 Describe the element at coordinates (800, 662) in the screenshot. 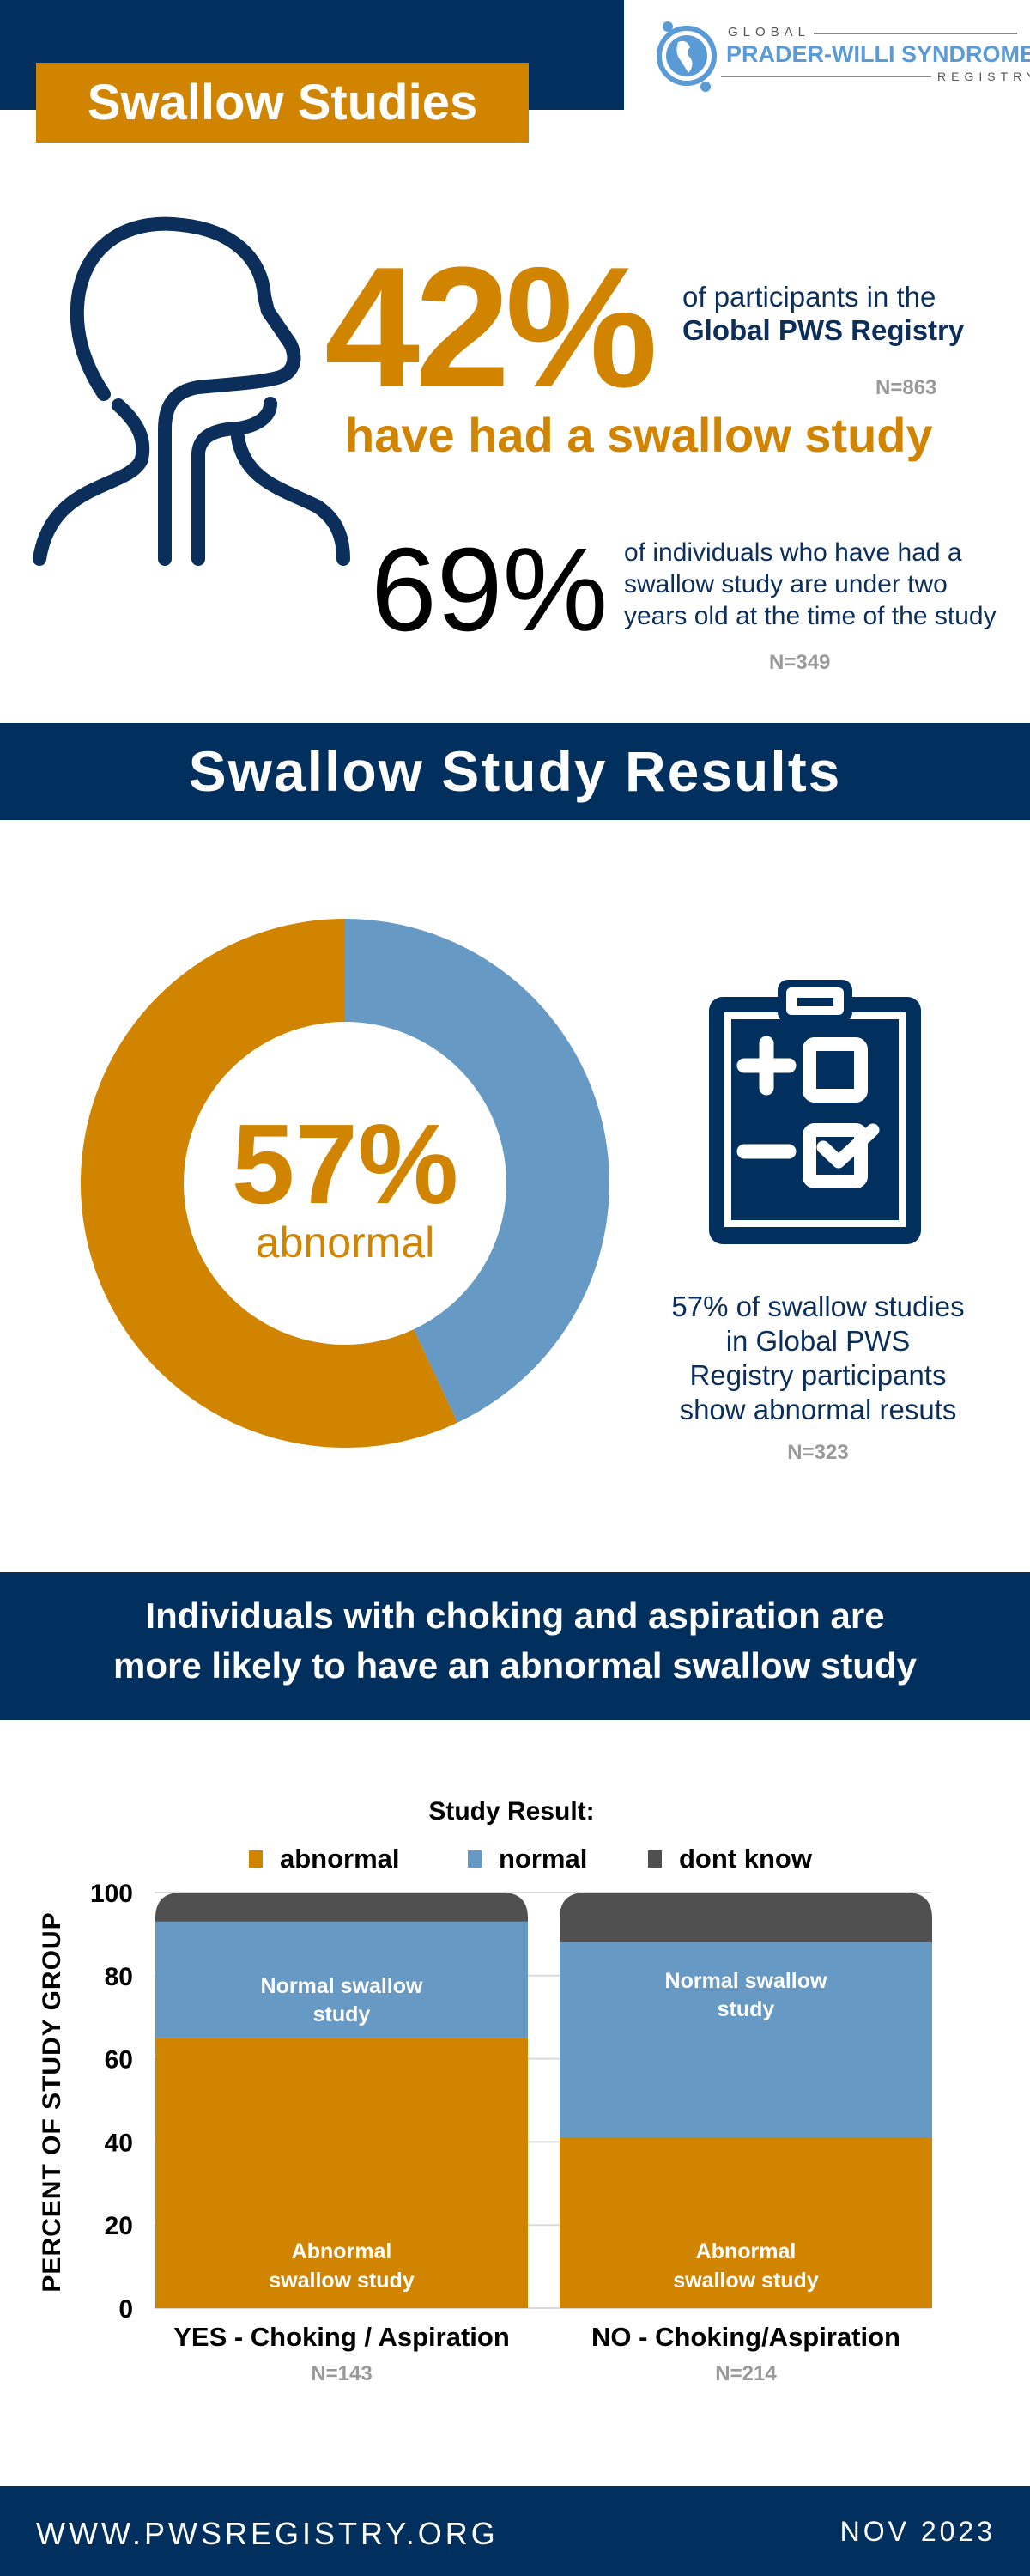

I see `stat2-n: N=349` at that location.